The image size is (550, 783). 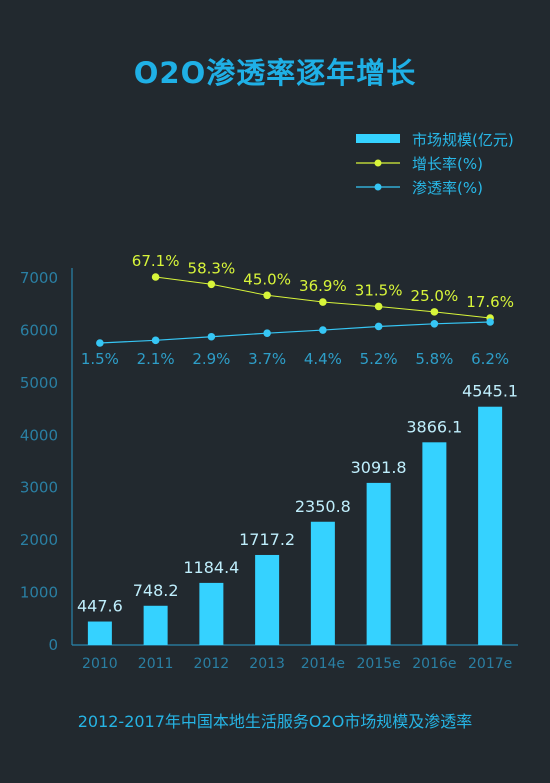 What do you see at coordinates (53, 645) in the screenshot?
I see `y-tick-label: 0` at bounding box center [53, 645].